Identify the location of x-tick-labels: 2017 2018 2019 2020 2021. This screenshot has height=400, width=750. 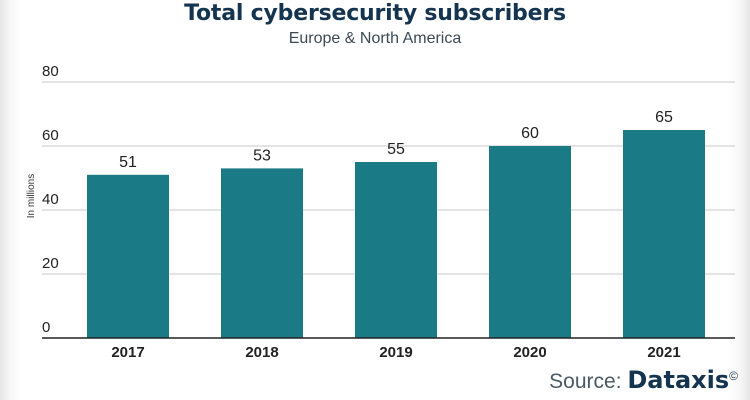
(395, 352).